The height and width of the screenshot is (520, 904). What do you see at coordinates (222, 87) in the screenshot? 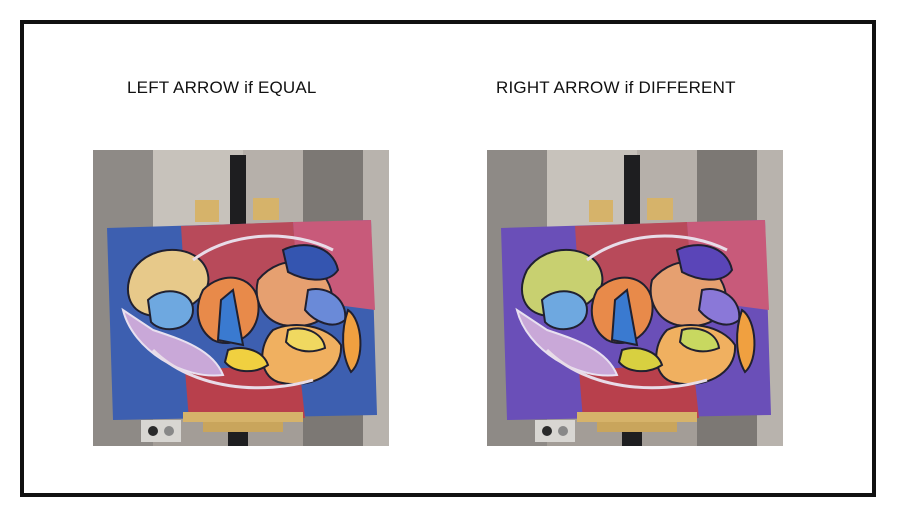
I see `instruction-left: LEFT ARROW if EQUAL` at bounding box center [222, 87].